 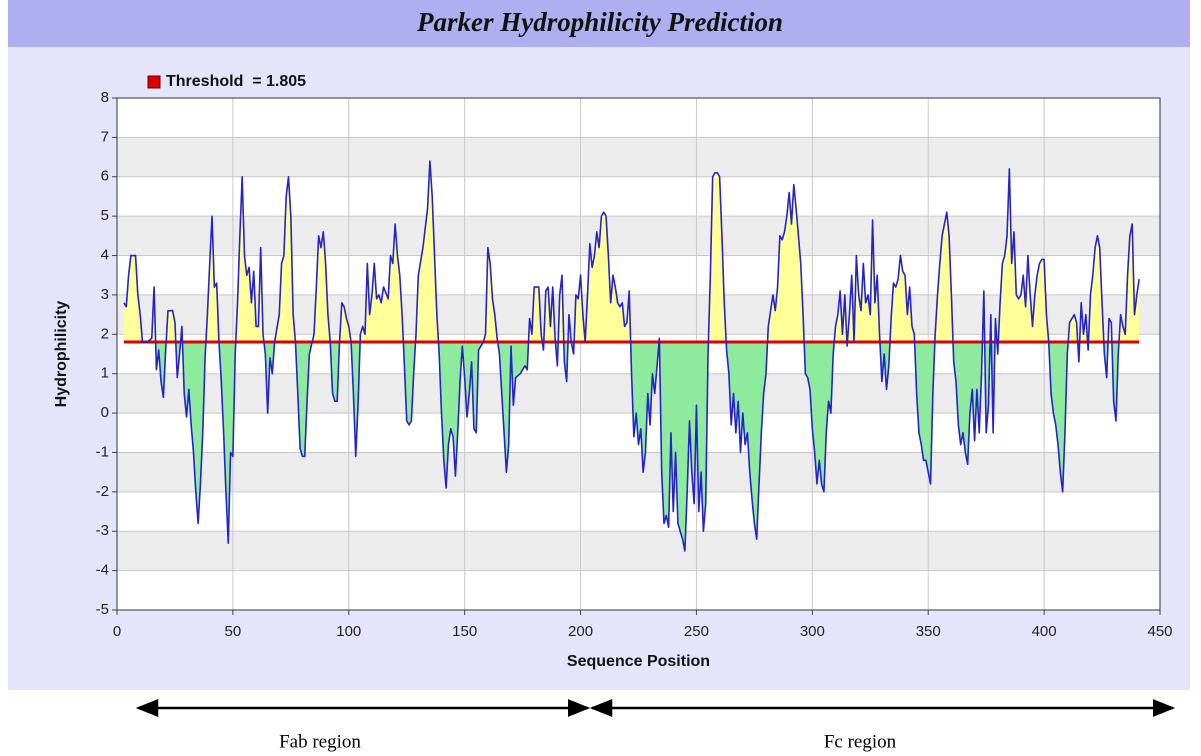 I want to click on x-tick-label: 300, so click(x=812, y=631).